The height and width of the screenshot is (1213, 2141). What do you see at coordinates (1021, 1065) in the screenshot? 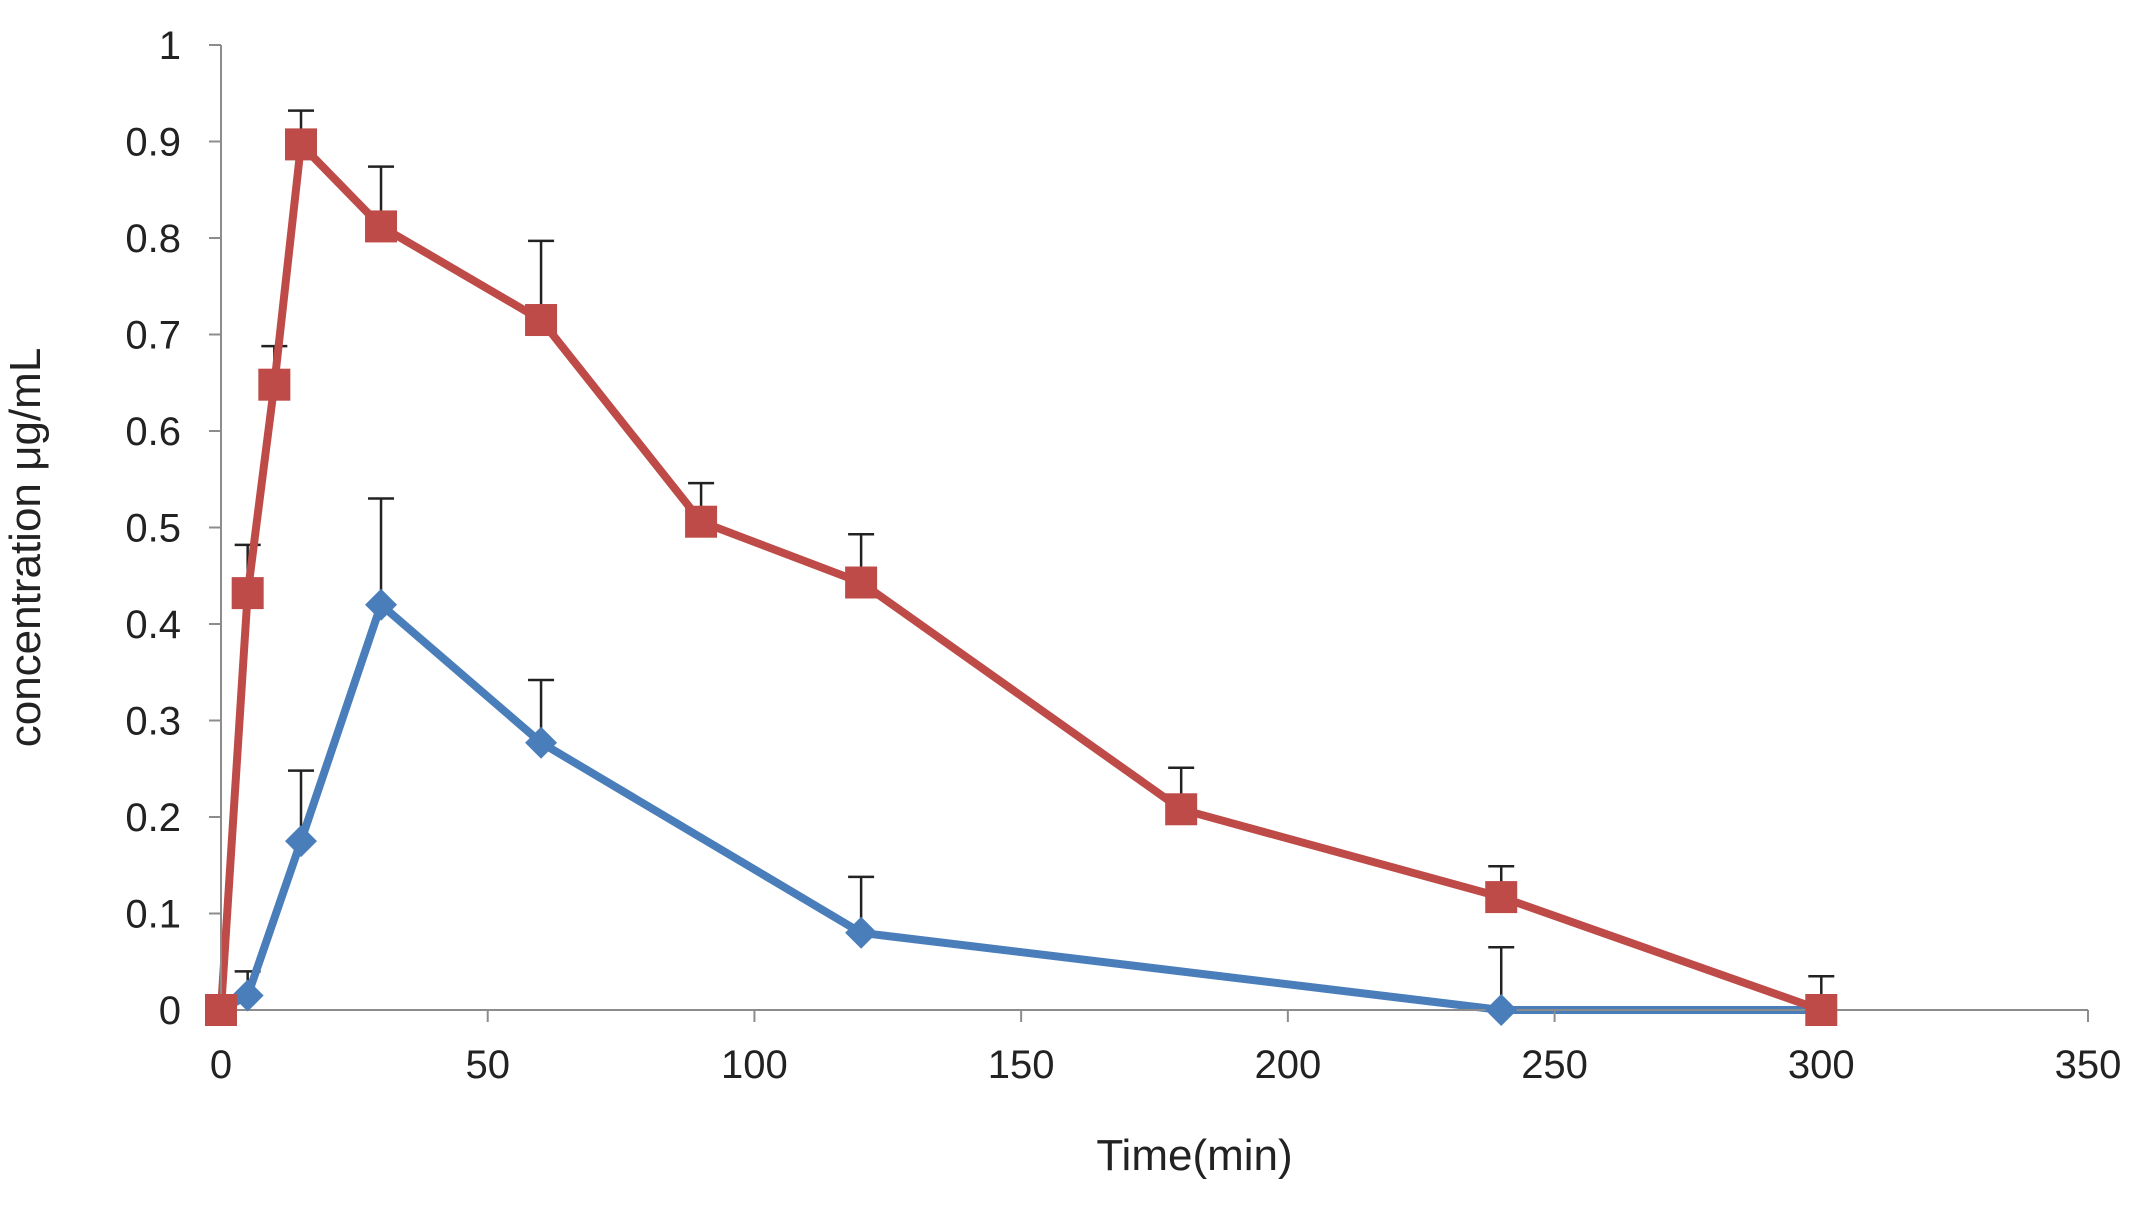
I see `x-tick-label: 150` at bounding box center [1021, 1065].